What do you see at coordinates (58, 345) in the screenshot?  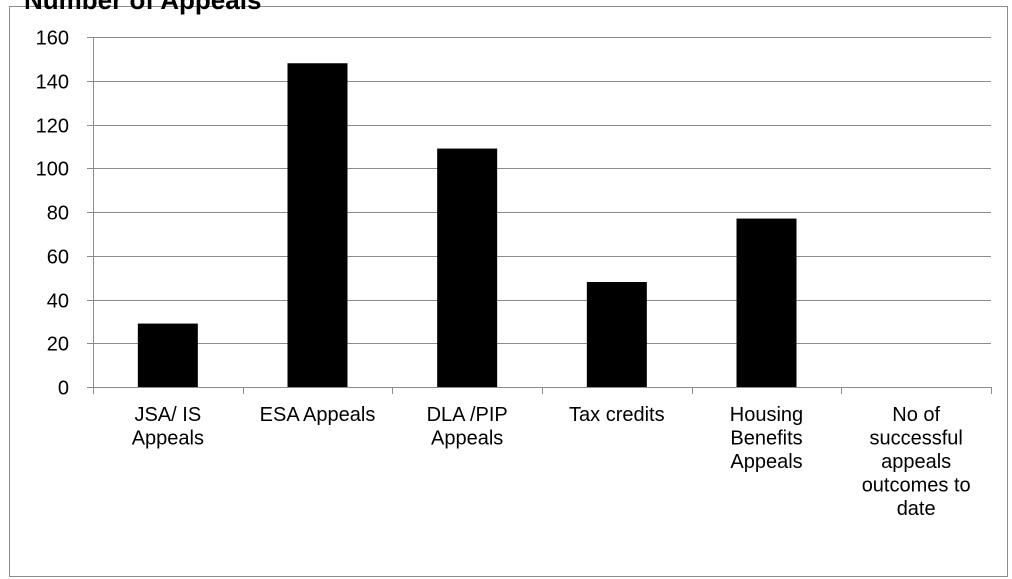 I see `y-tick-label: 20` at bounding box center [58, 345].